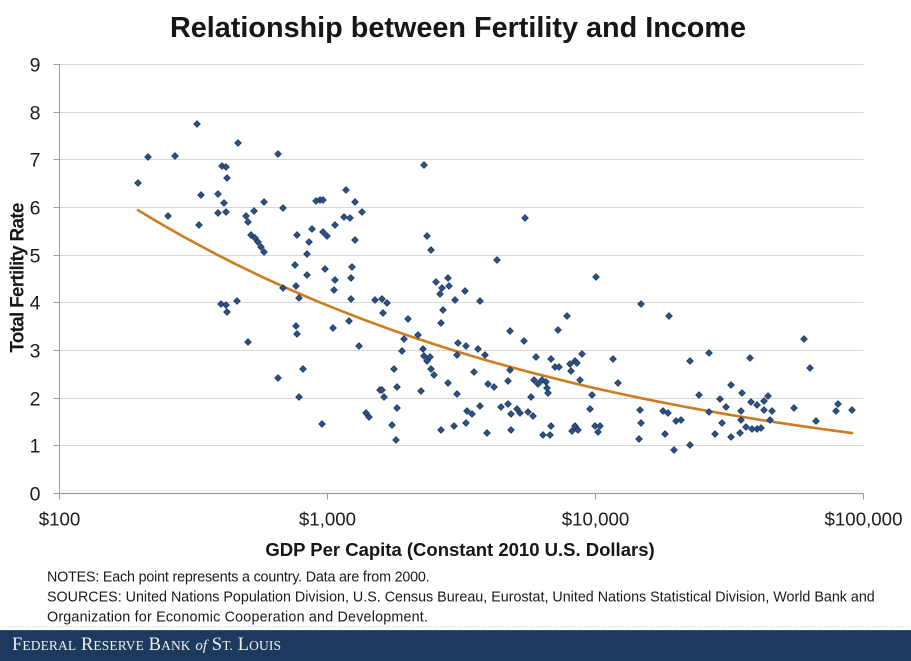 The width and height of the screenshot is (911, 661). Describe the element at coordinates (35, 257) in the screenshot. I see `svg-text: 5` at that location.